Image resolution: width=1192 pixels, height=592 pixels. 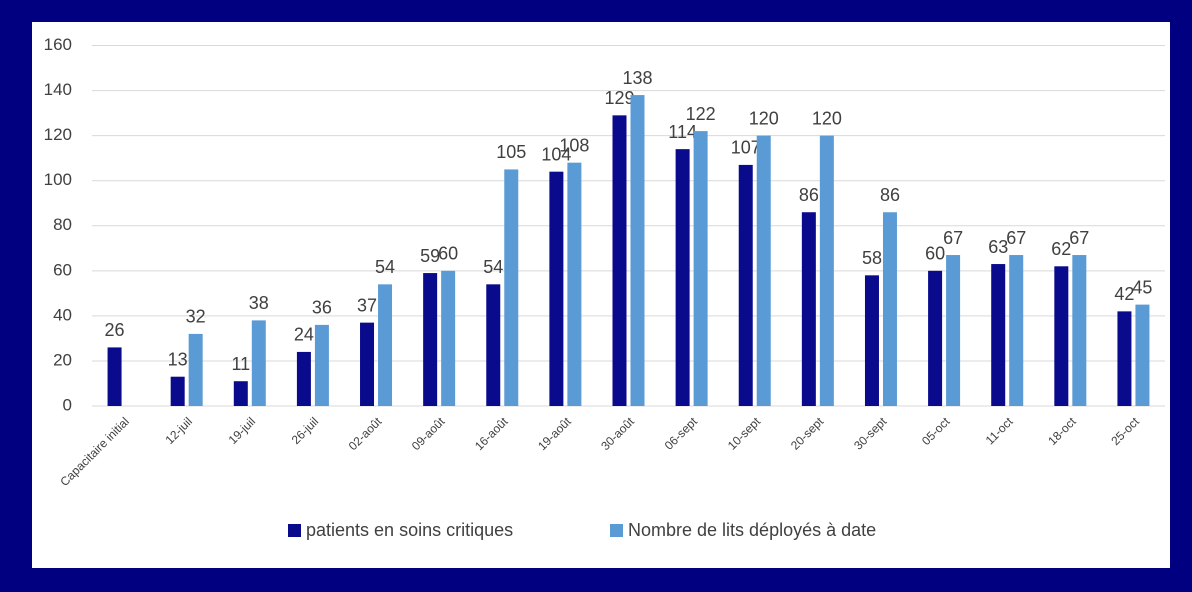 What do you see at coordinates (746, 148) in the screenshot?
I see `data-label: 107` at bounding box center [746, 148].